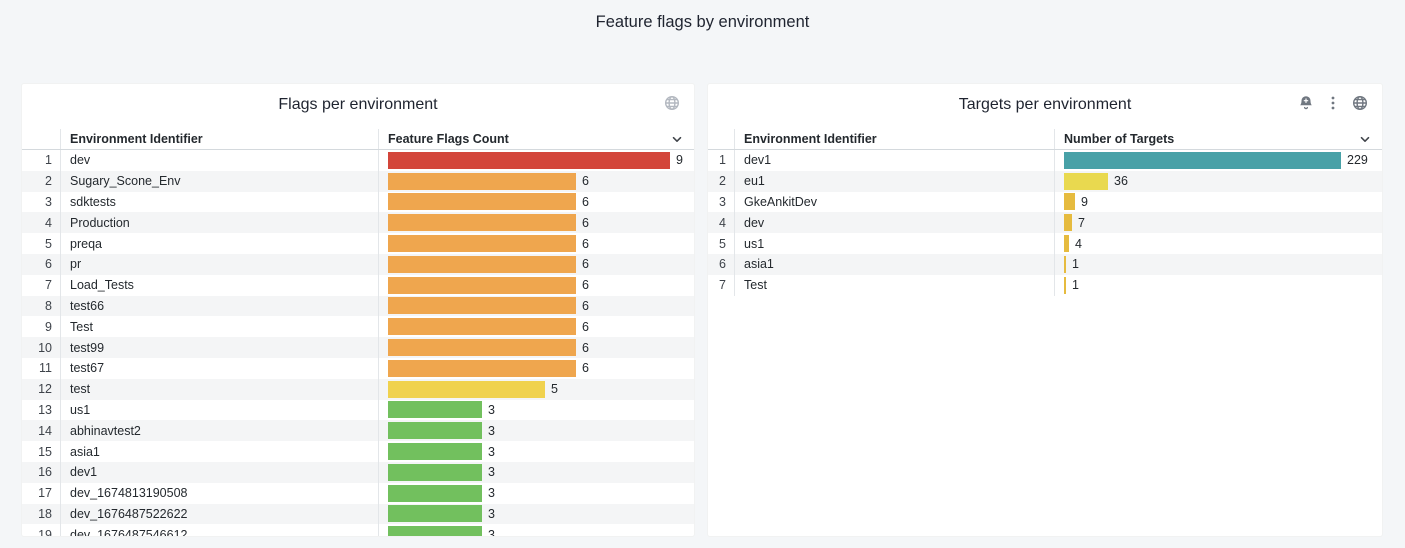 This screenshot has width=1405, height=548. I want to click on environment-cell: dev, so click(894, 223).